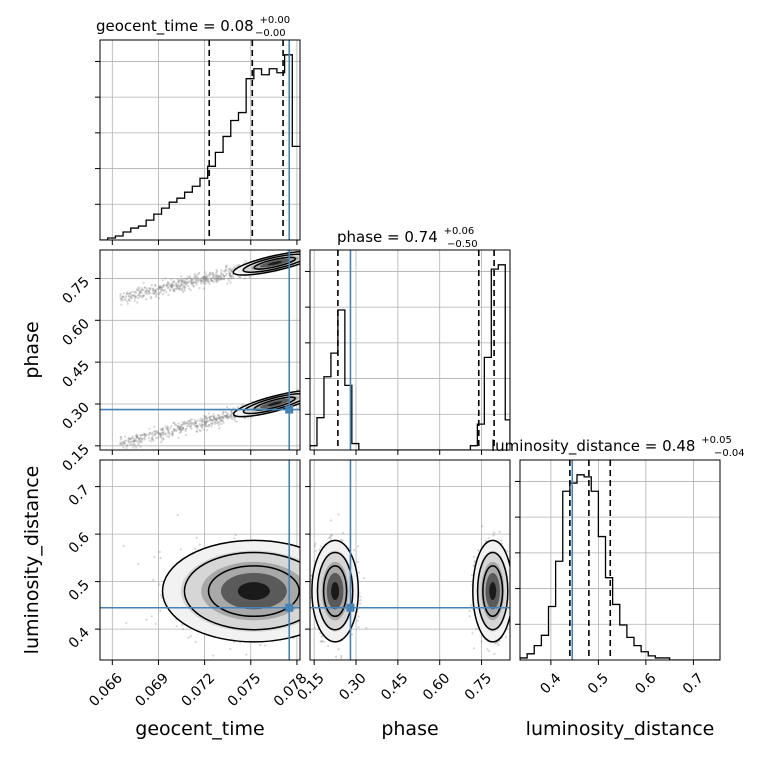 This screenshot has height=760, width=760. What do you see at coordinates (245, 690) in the screenshot?
I see `tick-label-geocent_time: 0.075` at bounding box center [245, 690].